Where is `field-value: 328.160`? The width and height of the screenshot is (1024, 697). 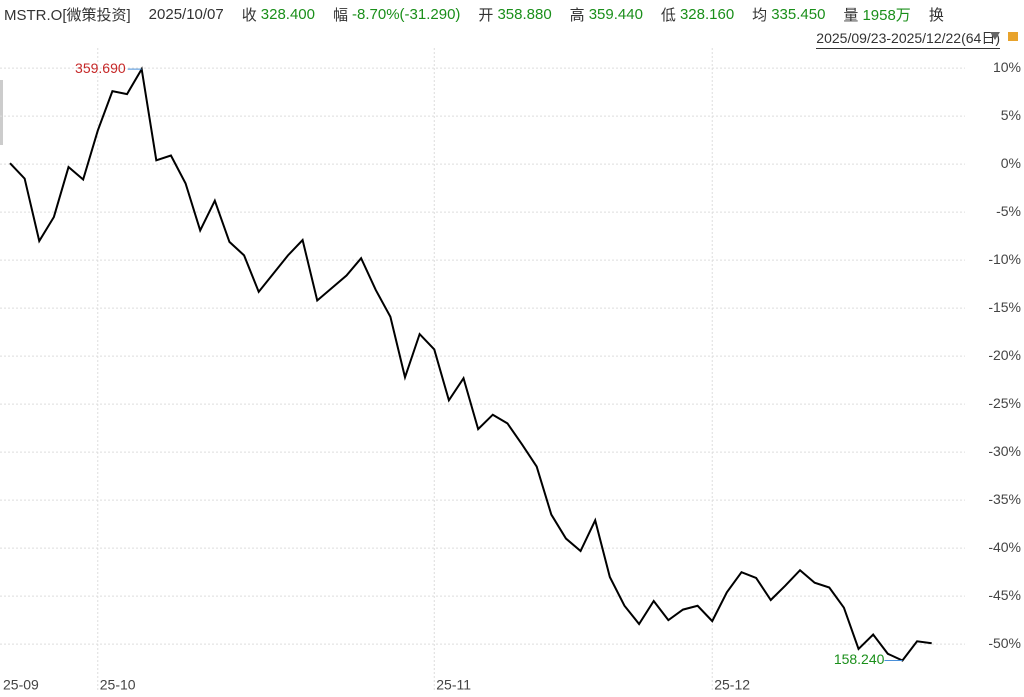 field-value: 328.160 is located at coordinates (707, 14).